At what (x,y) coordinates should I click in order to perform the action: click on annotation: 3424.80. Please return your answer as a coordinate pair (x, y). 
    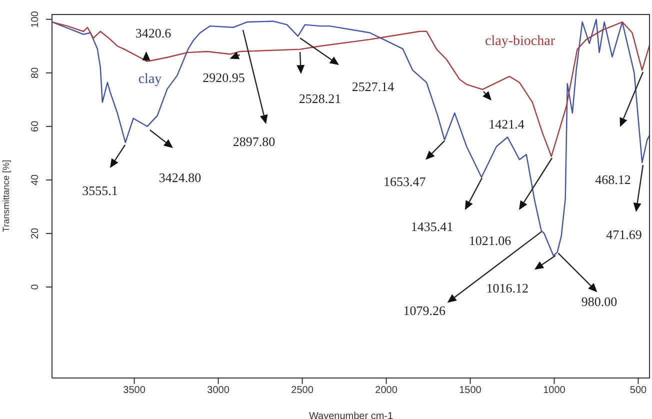
    Looking at the image, I should click on (180, 177).